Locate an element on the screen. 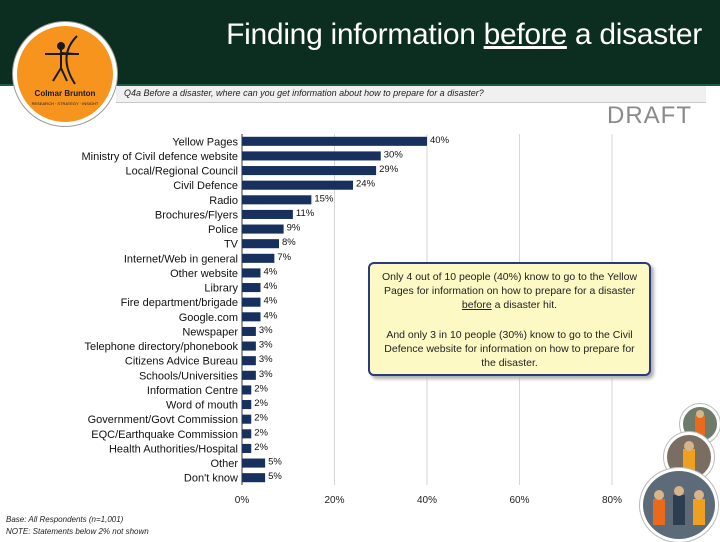 This screenshot has height=542, width=720. category-label: Local/Regional Council is located at coordinates (181, 172).